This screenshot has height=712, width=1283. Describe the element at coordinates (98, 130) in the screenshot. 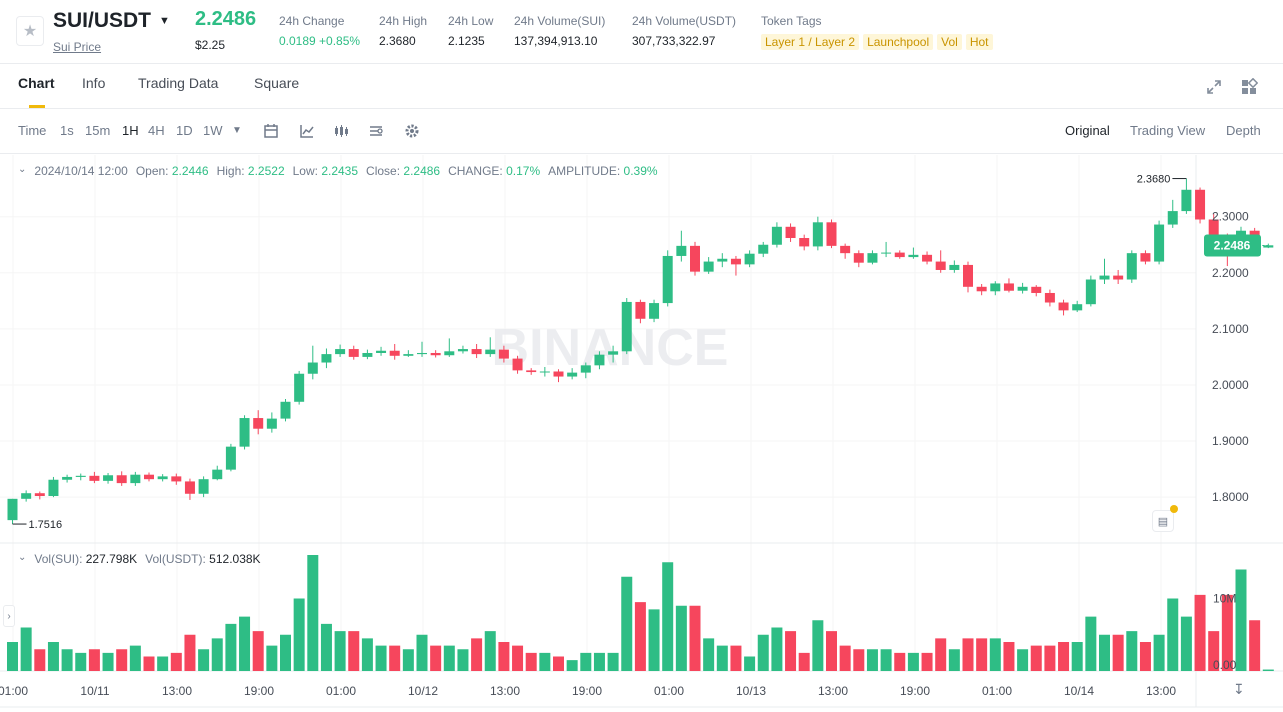

I see `interval-15m: 15m` at that location.